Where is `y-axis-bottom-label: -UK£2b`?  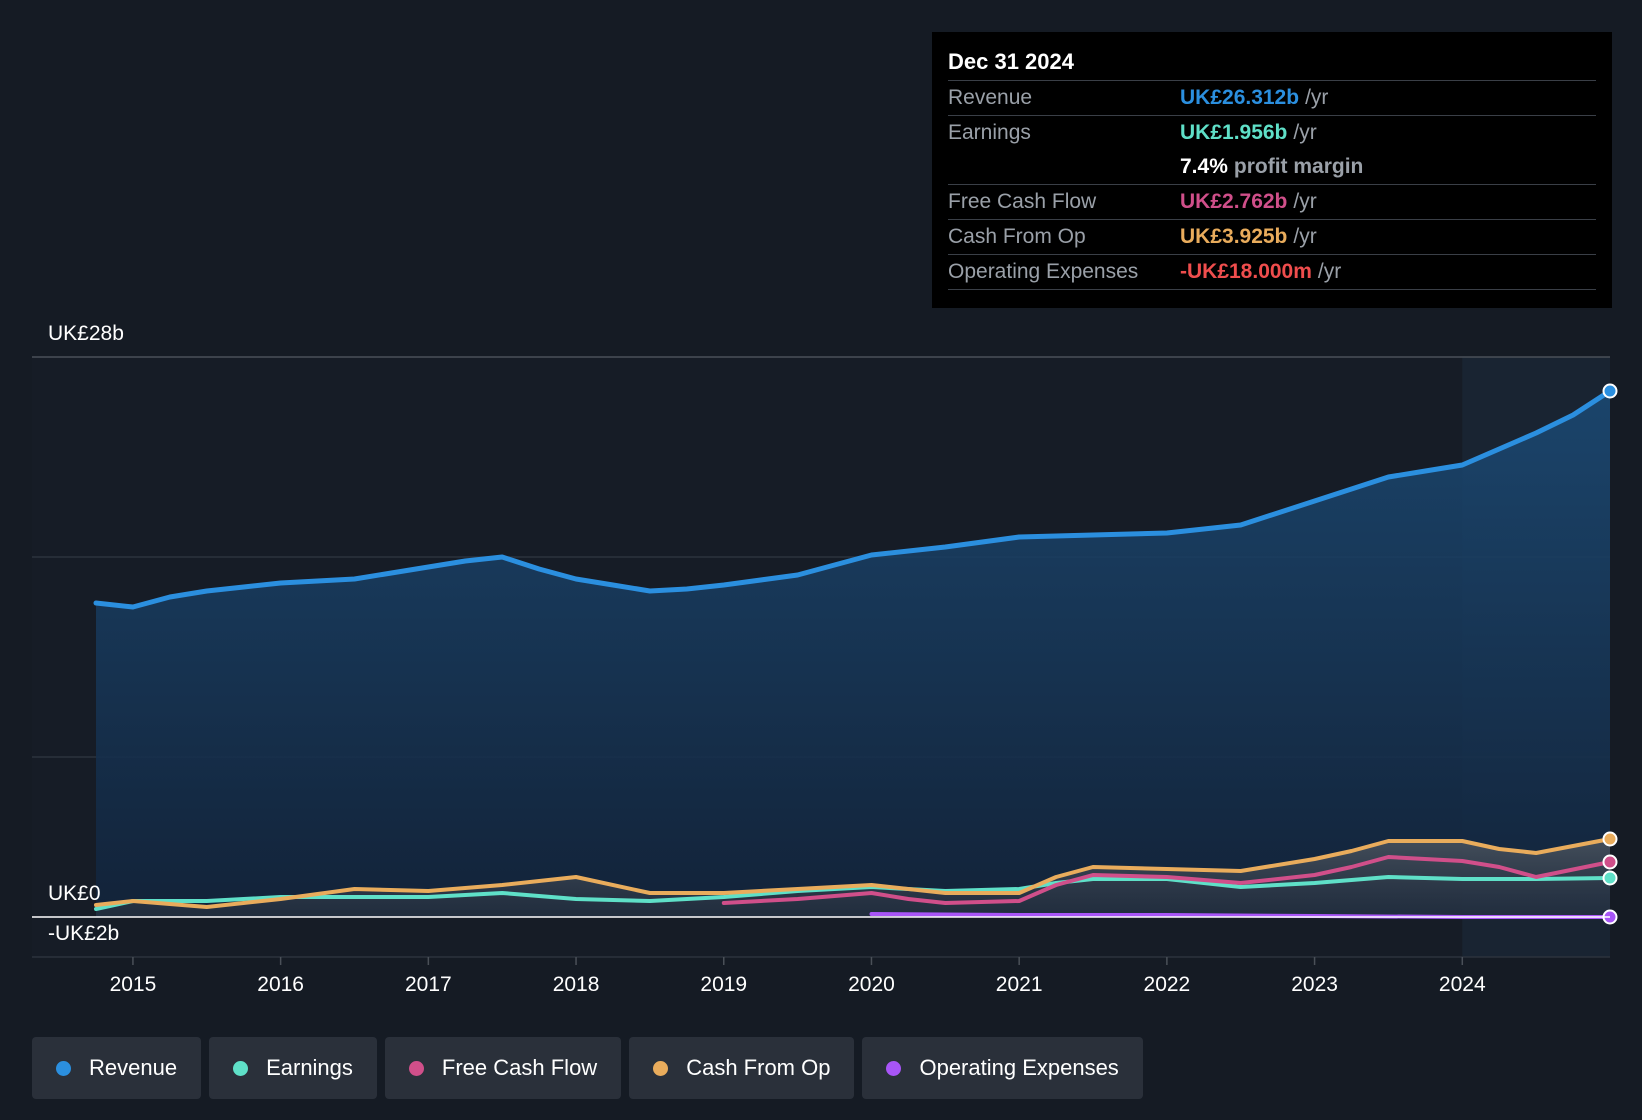
y-axis-bottom-label: -UK£2b is located at coordinates (83, 933).